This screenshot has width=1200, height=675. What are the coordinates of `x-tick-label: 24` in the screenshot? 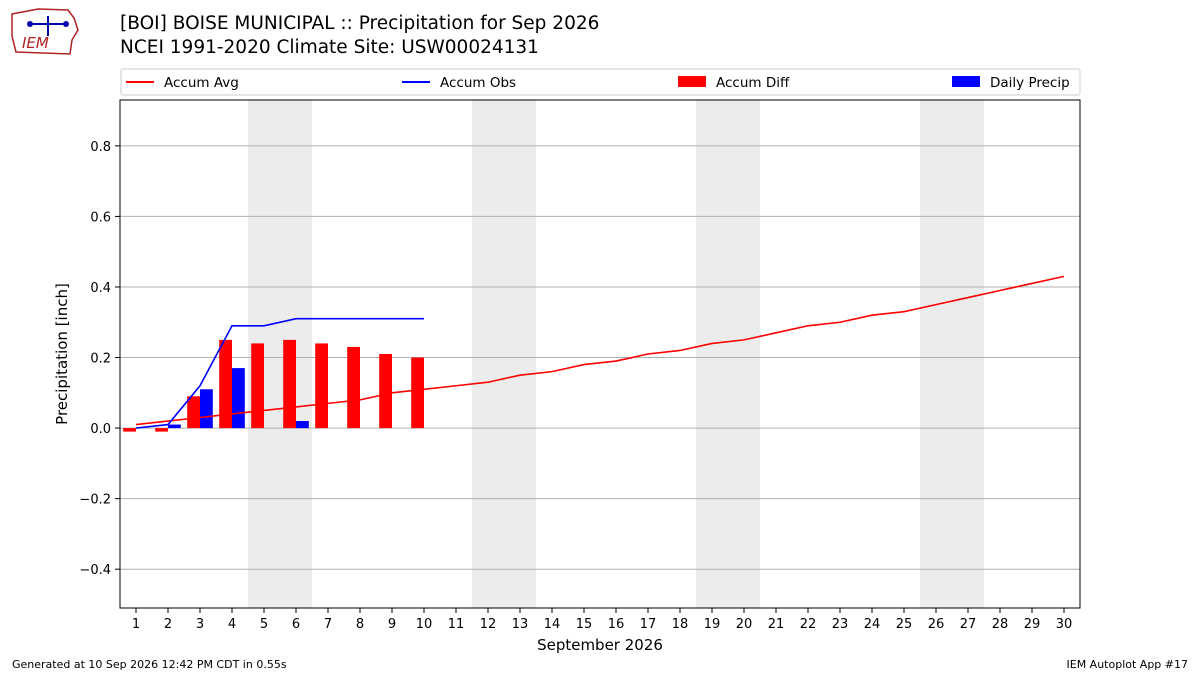 It's located at (872, 624).